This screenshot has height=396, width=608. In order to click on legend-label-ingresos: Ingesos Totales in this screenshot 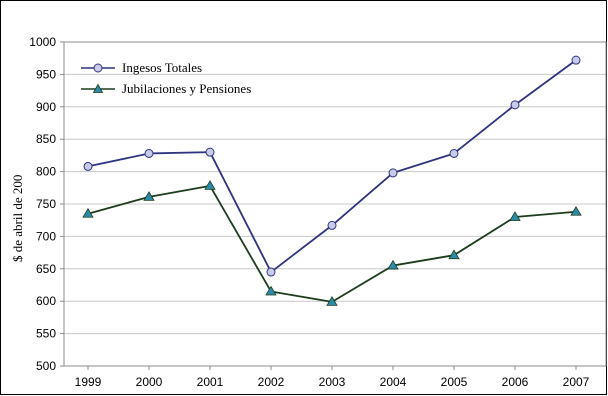, I will do `click(162, 67)`.